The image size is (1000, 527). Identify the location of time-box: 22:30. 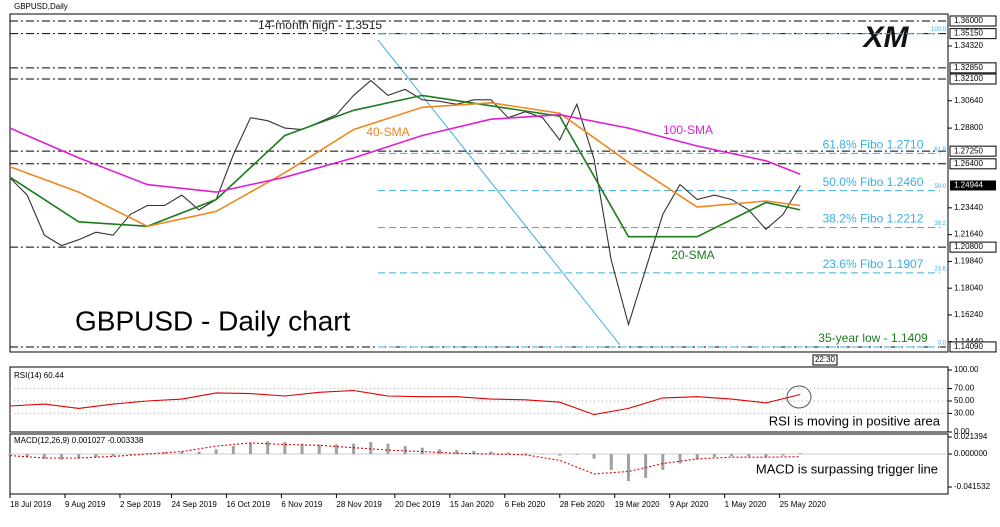
(825, 360).